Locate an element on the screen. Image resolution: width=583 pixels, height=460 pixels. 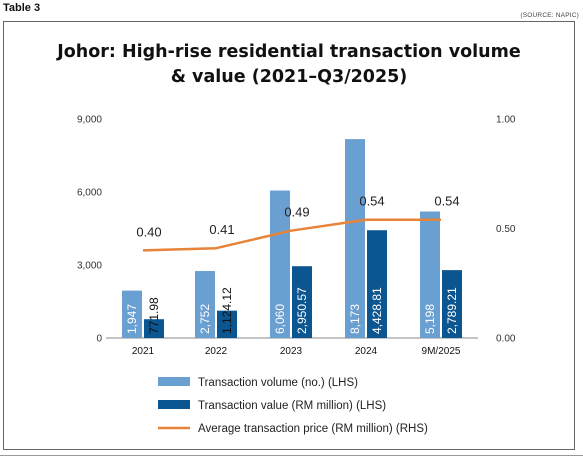
bar-data-label: 6,060 is located at coordinates (280, 319).